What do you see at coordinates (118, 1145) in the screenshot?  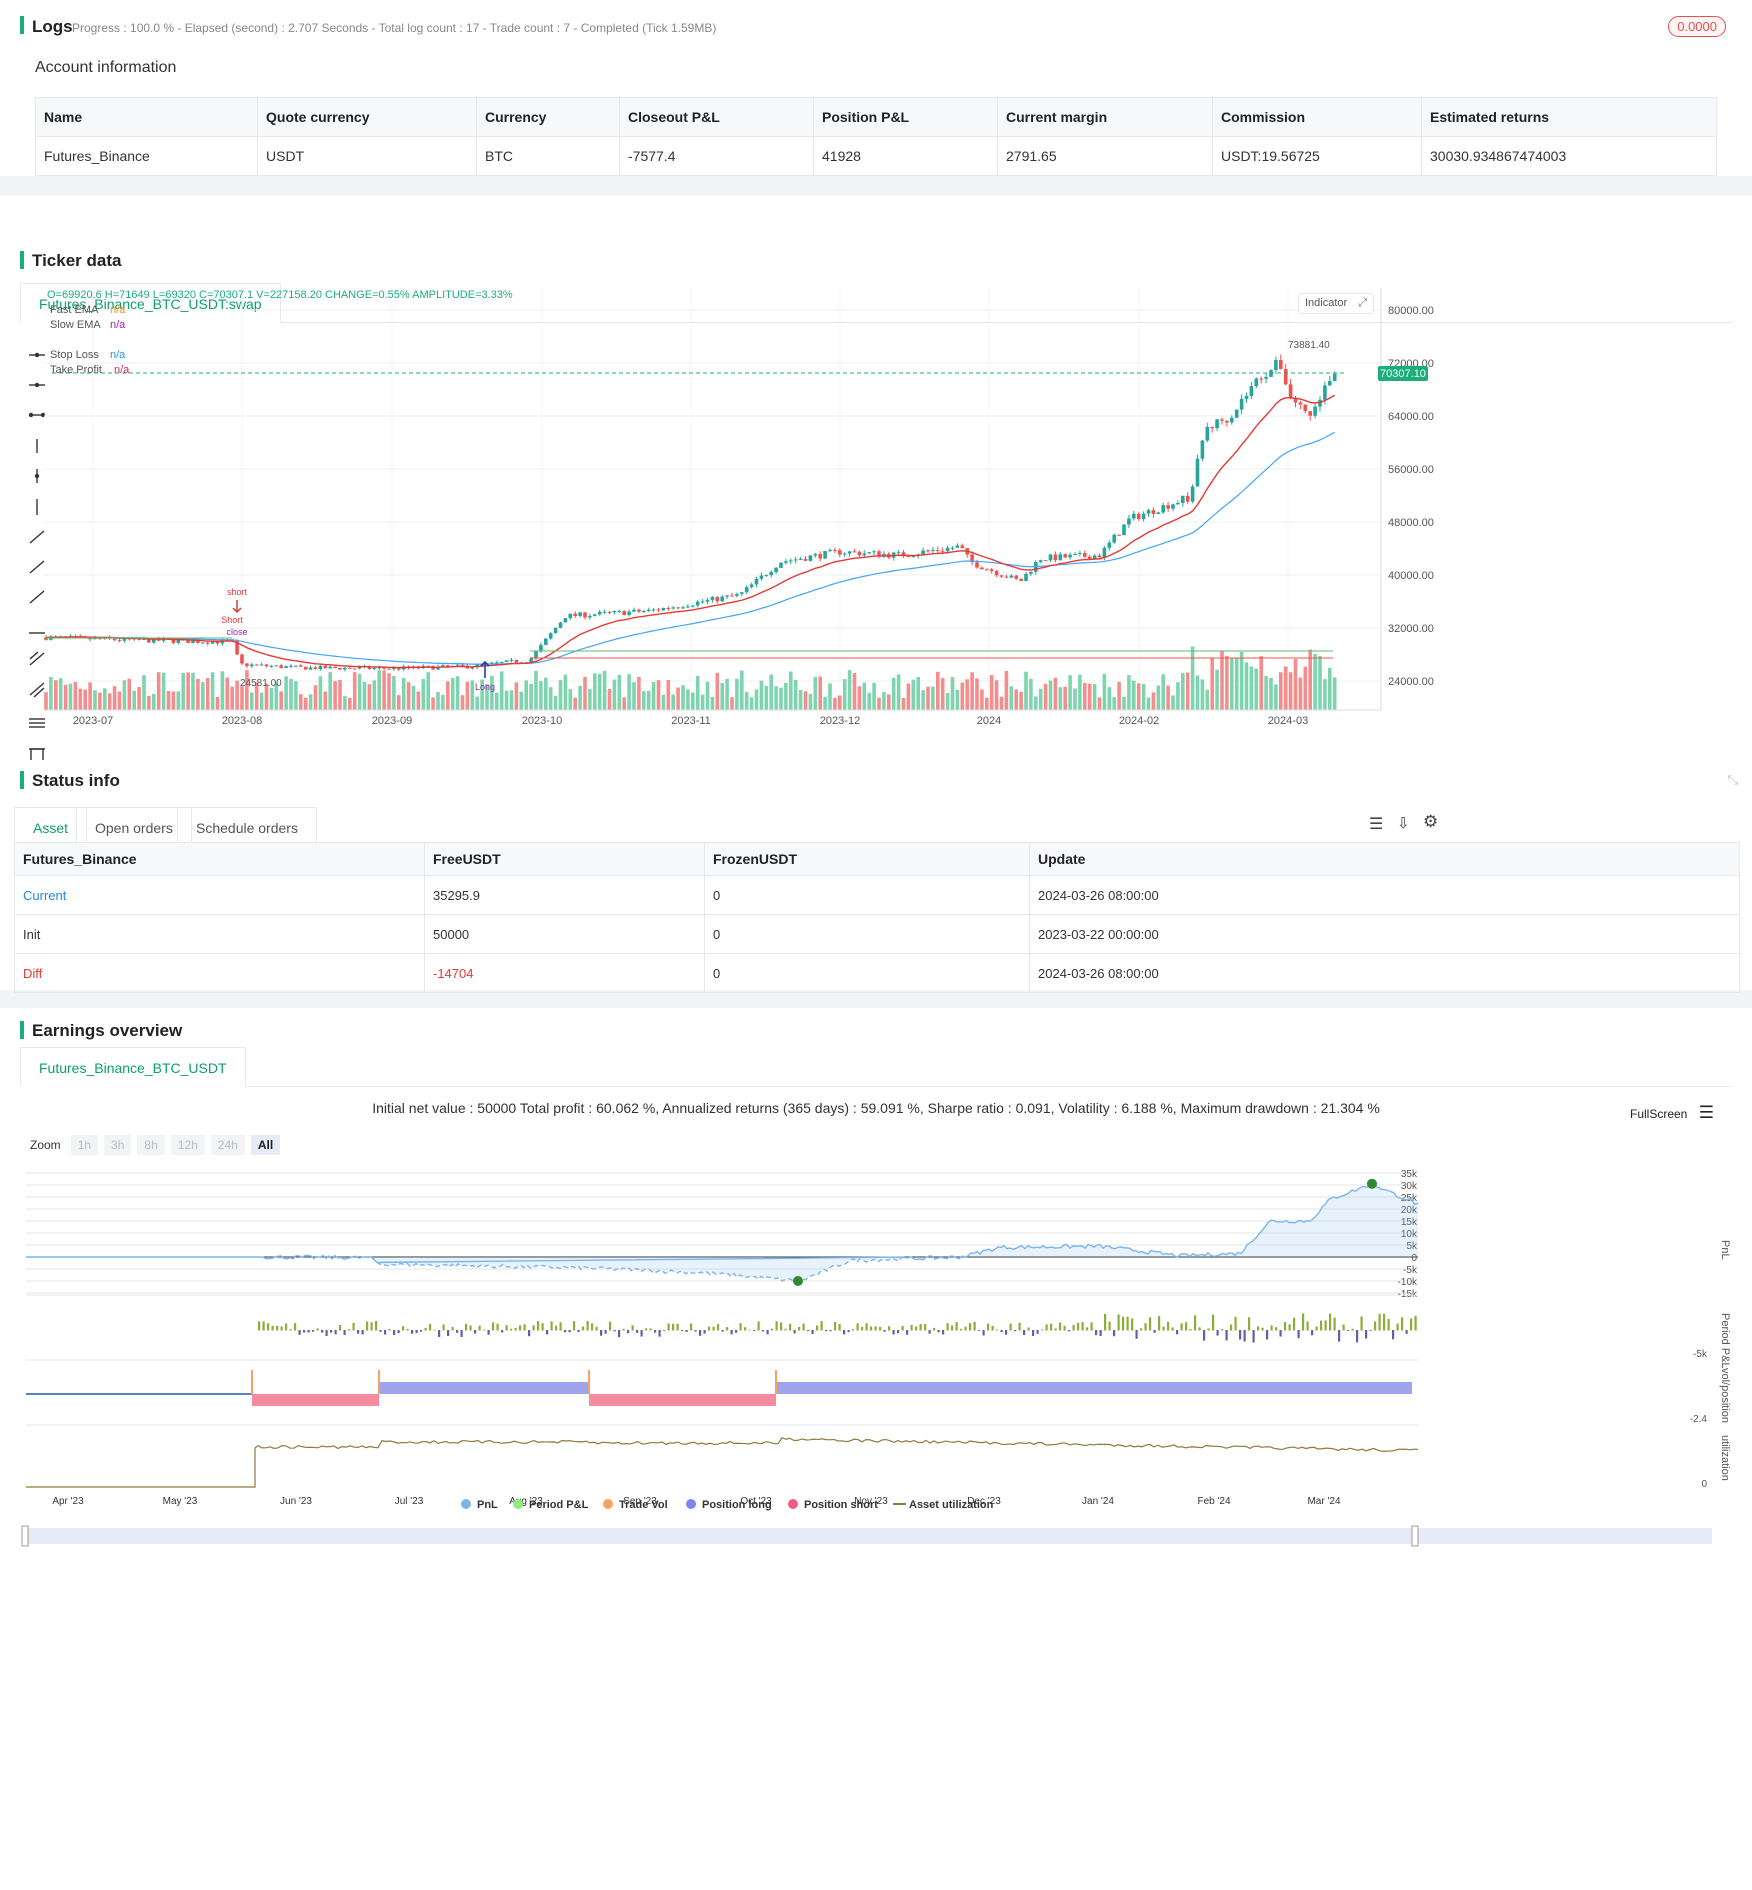 I see `zoom-3h: 3h` at bounding box center [118, 1145].